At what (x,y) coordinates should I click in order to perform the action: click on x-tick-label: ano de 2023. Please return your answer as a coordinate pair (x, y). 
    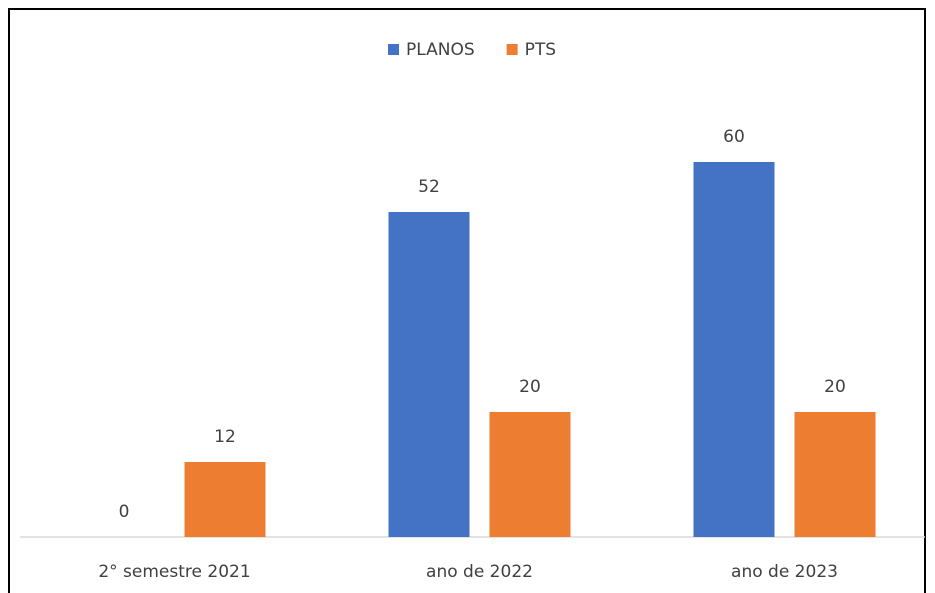
    Looking at the image, I should click on (784, 572).